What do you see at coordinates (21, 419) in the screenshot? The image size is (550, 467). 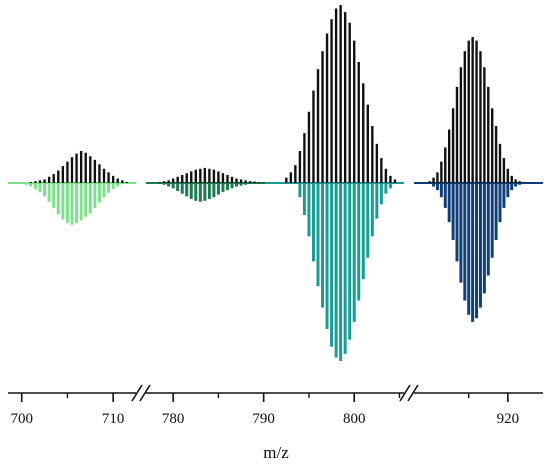 I see `x-tick-label-700: 700` at bounding box center [21, 419].